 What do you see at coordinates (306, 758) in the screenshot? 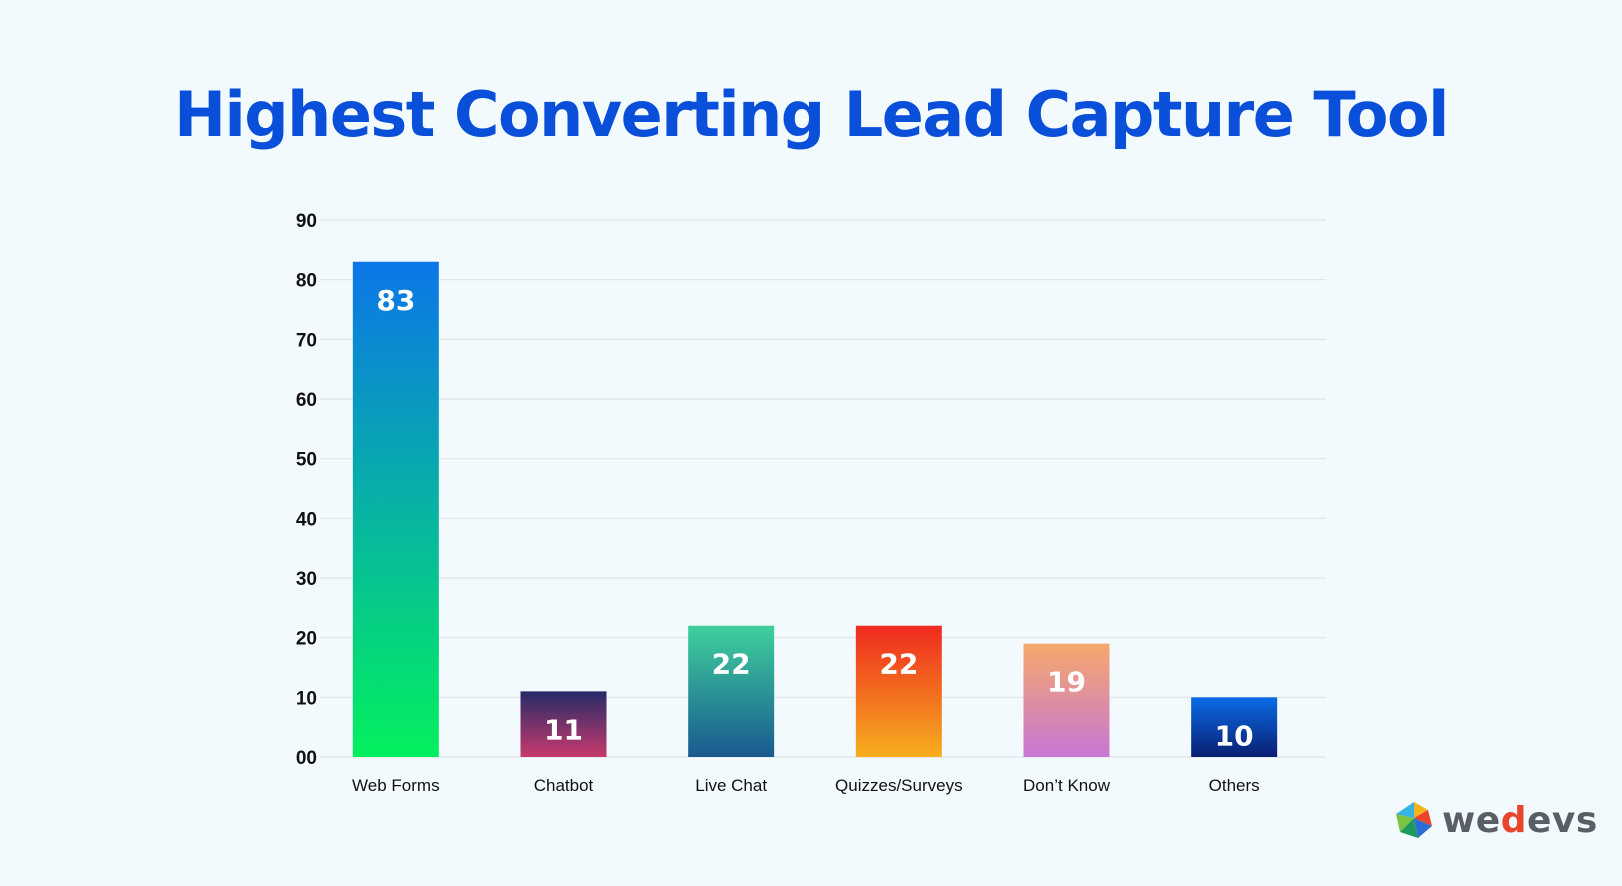
I see `y-tick-label: 00` at bounding box center [306, 758].